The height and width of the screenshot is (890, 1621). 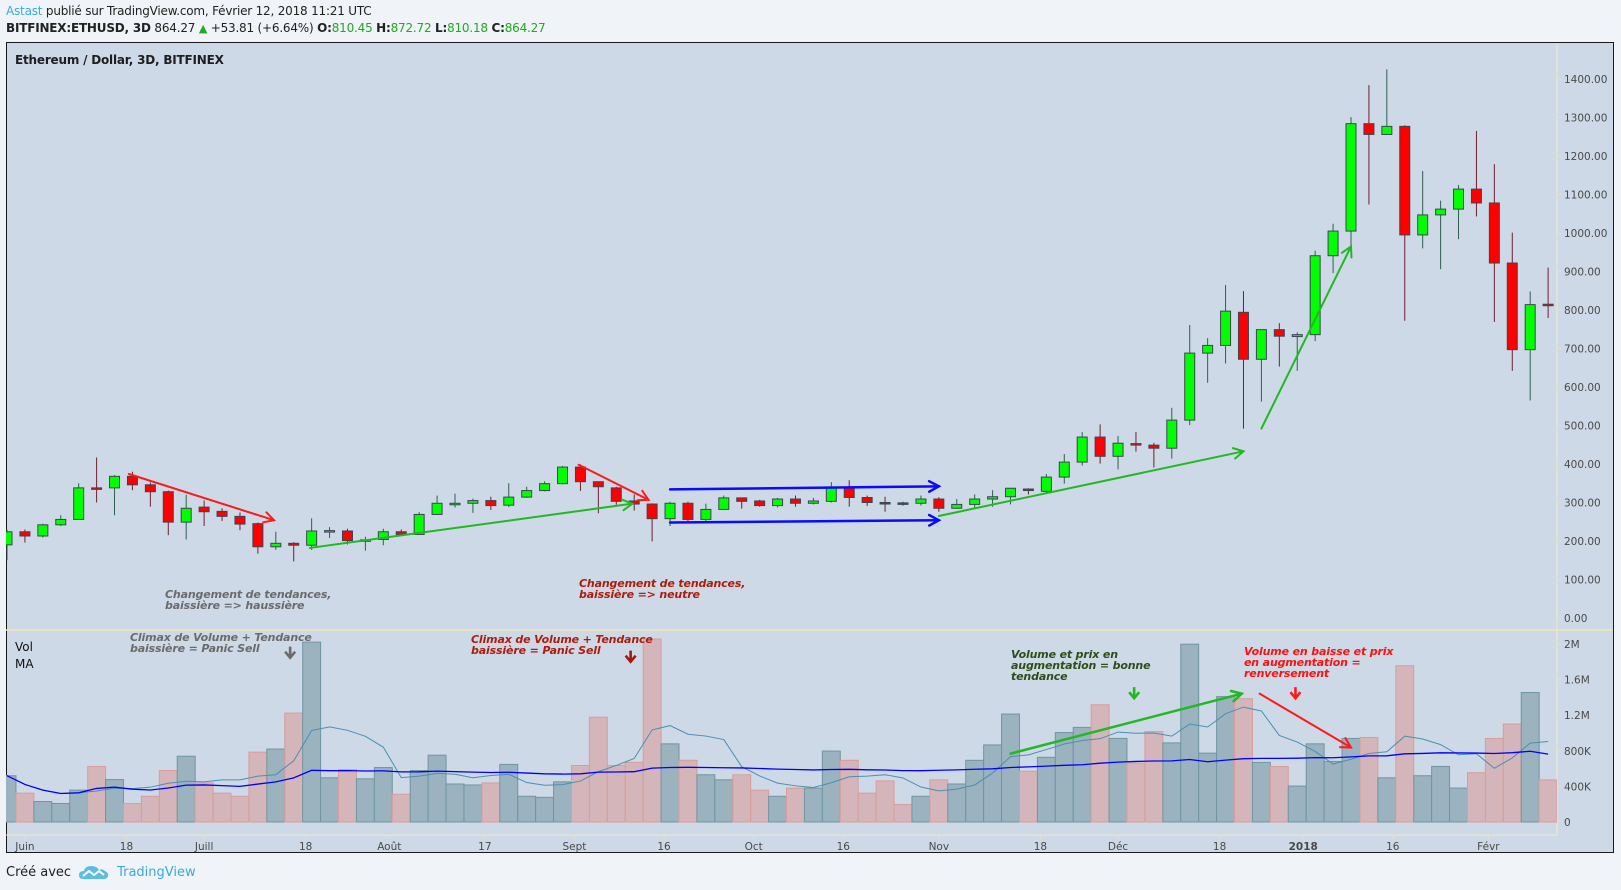 What do you see at coordinates (498, 28) in the screenshot?
I see `close-label: C:` at bounding box center [498, 28].